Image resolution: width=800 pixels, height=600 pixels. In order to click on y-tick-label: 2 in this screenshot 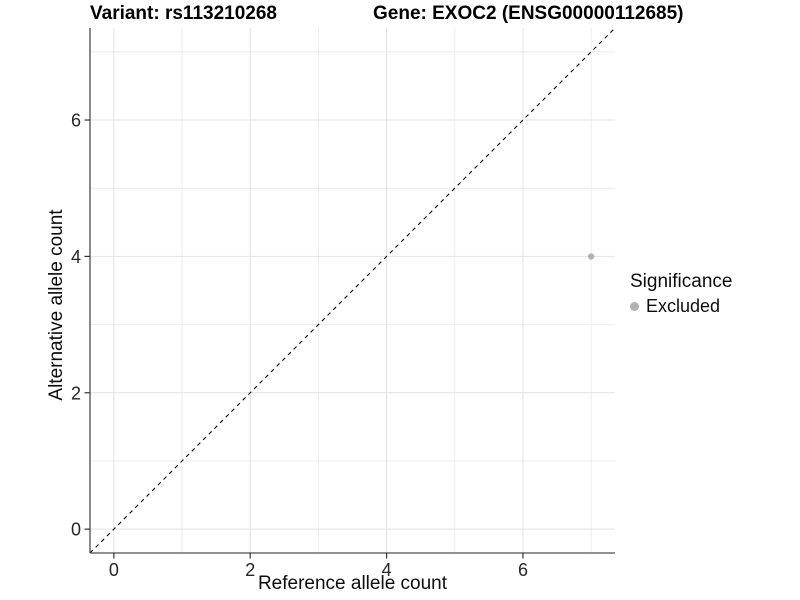, I will do `click(76, 393)`.